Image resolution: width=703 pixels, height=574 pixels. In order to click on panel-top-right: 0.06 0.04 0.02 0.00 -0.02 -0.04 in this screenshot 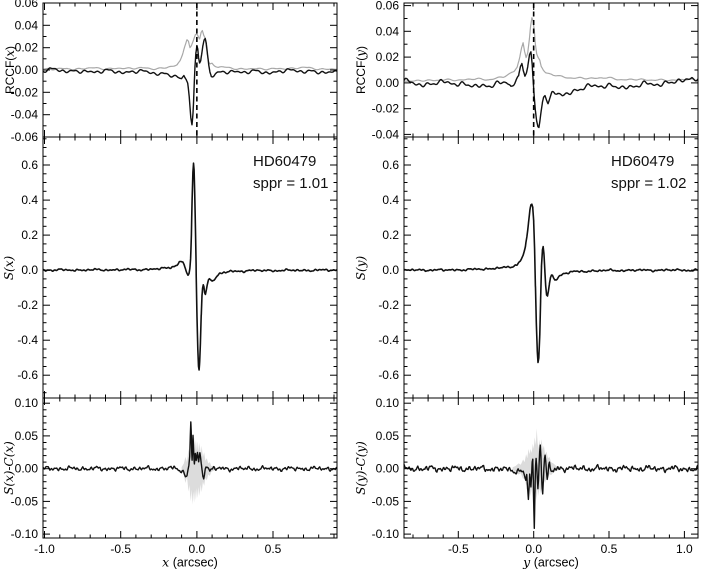, I will do `click(535, 70)`.